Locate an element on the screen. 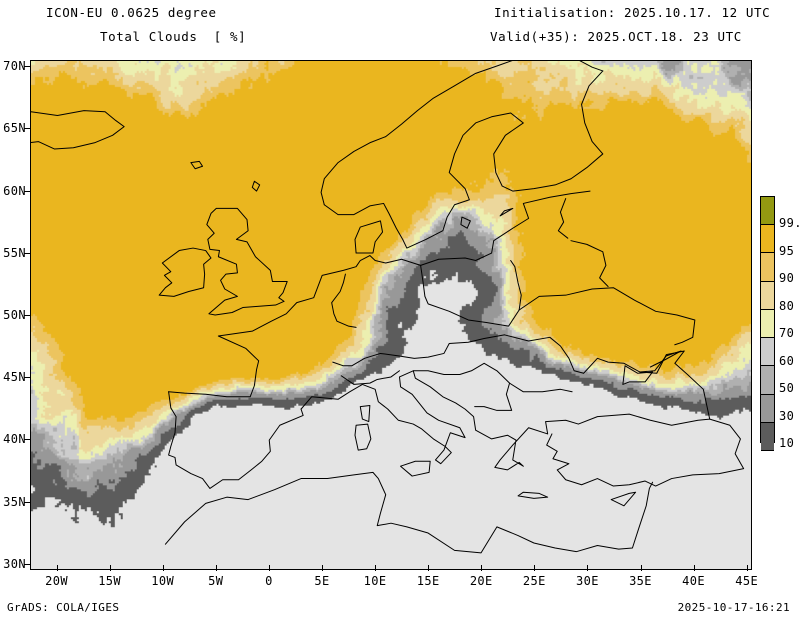 This screenshot has width=800, height=618. colorbar is located at coordinates (767, 323).